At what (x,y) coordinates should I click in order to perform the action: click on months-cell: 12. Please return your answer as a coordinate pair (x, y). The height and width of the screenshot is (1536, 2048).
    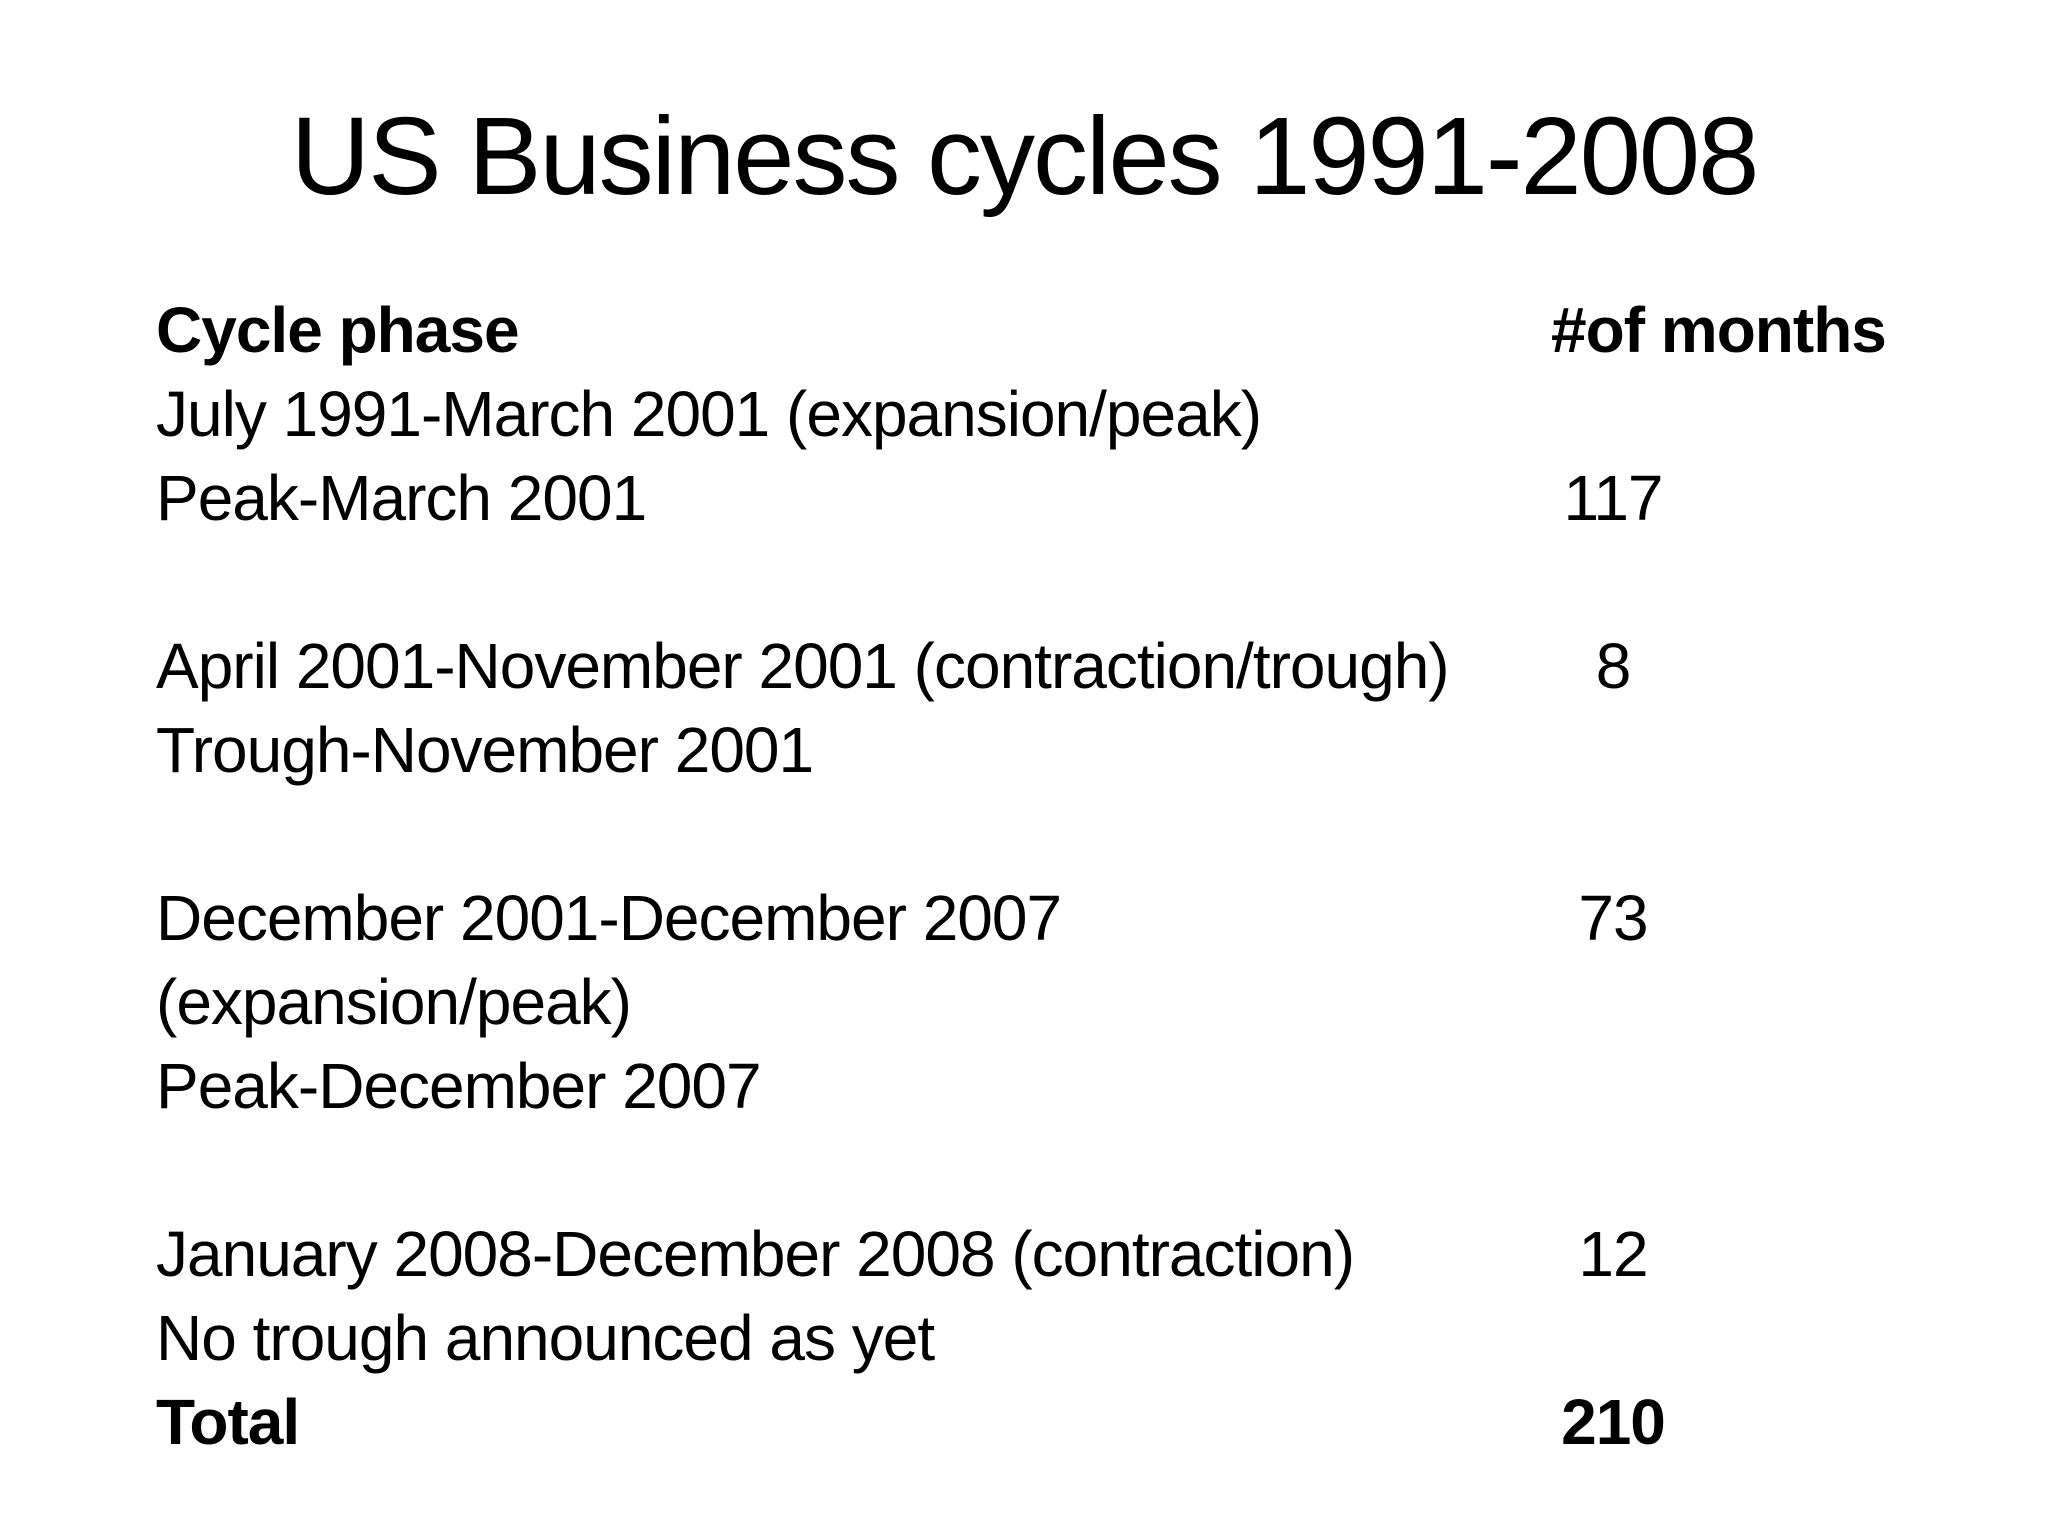
    Looking at the image, I should click on (1613, 1254).